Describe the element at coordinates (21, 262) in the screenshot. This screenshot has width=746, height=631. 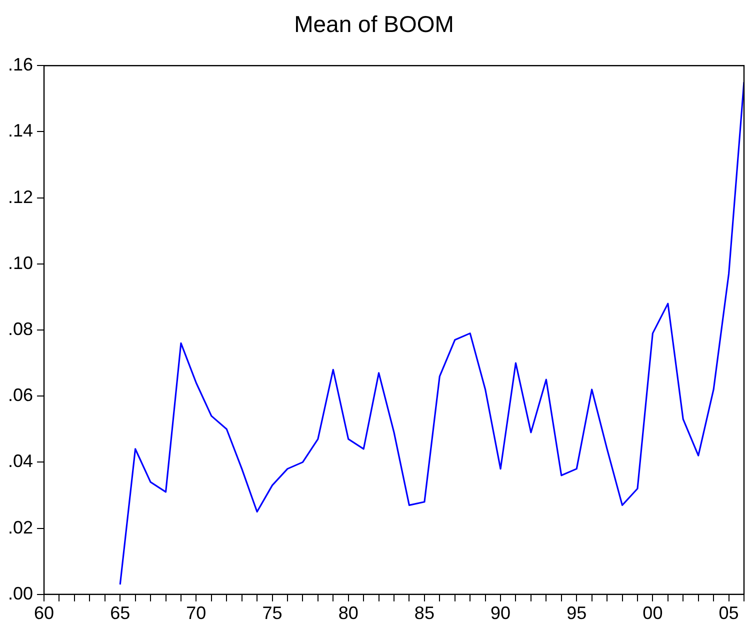
I see `y-tick-label: .10` at that location.